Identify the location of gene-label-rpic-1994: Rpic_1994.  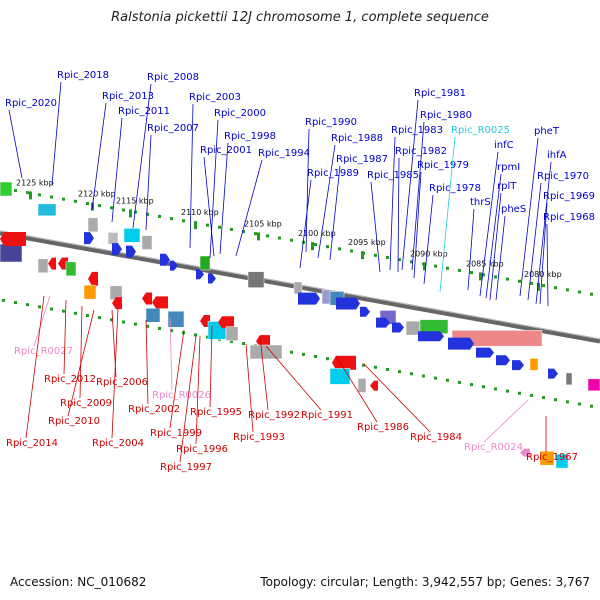
(284, 153).